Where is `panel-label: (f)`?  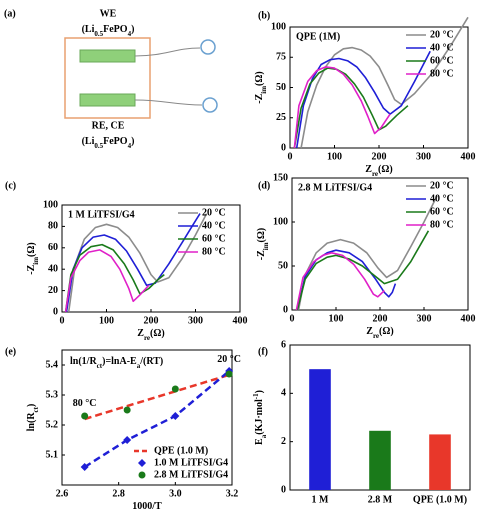 panel-label: (f) is located at coordinates (263, 351).